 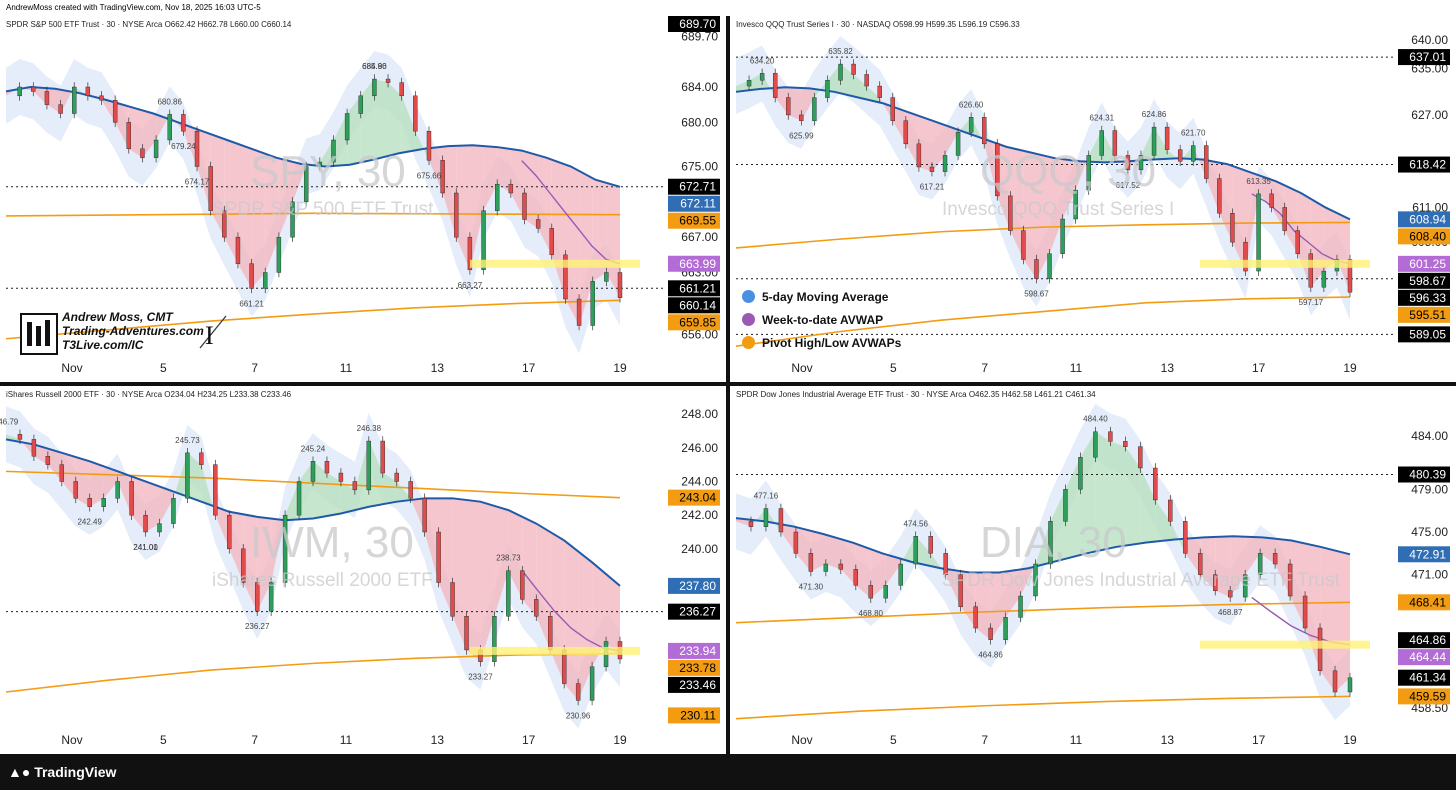 What do you see at coordinates (555, 650) in the screenshot?
I see `highlight-zone` at bounding box center [555, 650].